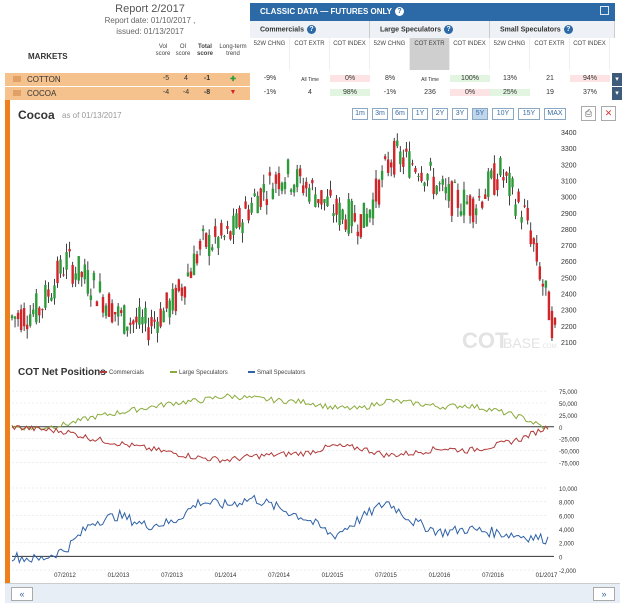  Describe the element at coordinates (529, 114) in the screenshot. I see `timeframe-button-15y: 15Y` at that location.